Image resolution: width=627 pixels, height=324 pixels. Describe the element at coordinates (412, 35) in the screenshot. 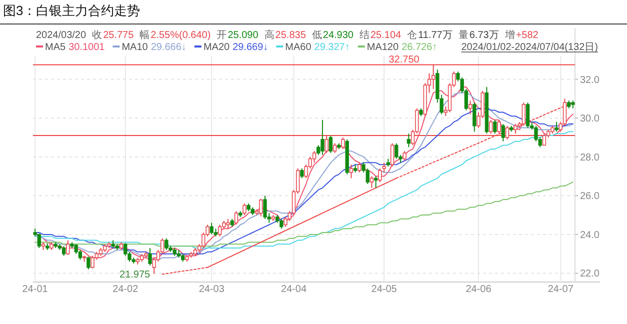

I see `text: 仓` at that location.